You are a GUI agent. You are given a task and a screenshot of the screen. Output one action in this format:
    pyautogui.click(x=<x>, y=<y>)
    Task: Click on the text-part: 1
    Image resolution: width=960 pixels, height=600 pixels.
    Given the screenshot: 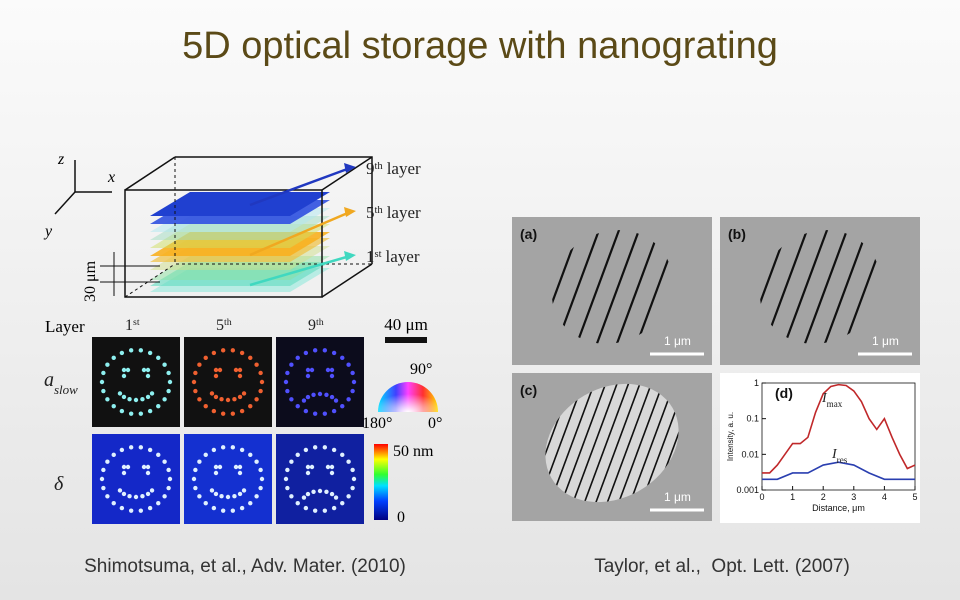 What is the action you would take?
    pyautogui.click(x=370, y=256)
    